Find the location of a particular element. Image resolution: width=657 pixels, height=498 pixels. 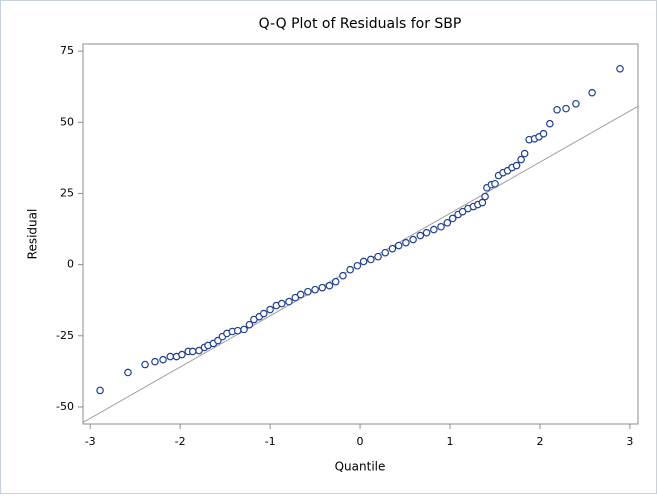

y-tick-label: -50 is located at coordinates (65, 406).